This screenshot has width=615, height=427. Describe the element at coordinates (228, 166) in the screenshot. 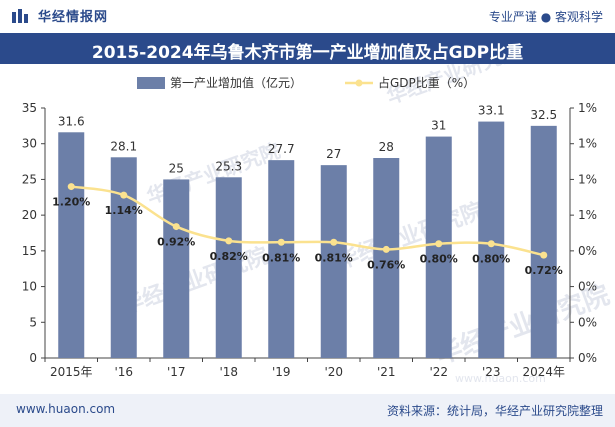

I see `bar-value-label: 25.3` at that location.